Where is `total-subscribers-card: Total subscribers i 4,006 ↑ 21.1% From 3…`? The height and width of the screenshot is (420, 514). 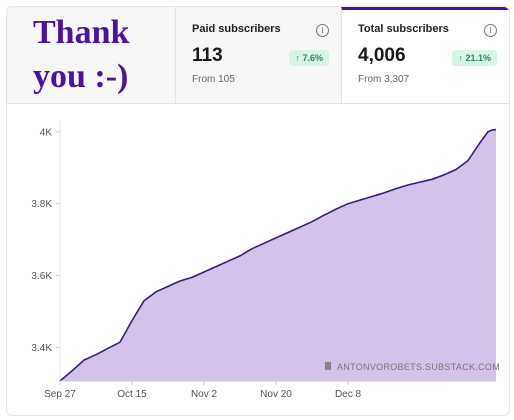
total-subscribers-card: Total subscribers i 4,006 ↑ 21.1% From 3… is located at coordinates (425, 55).